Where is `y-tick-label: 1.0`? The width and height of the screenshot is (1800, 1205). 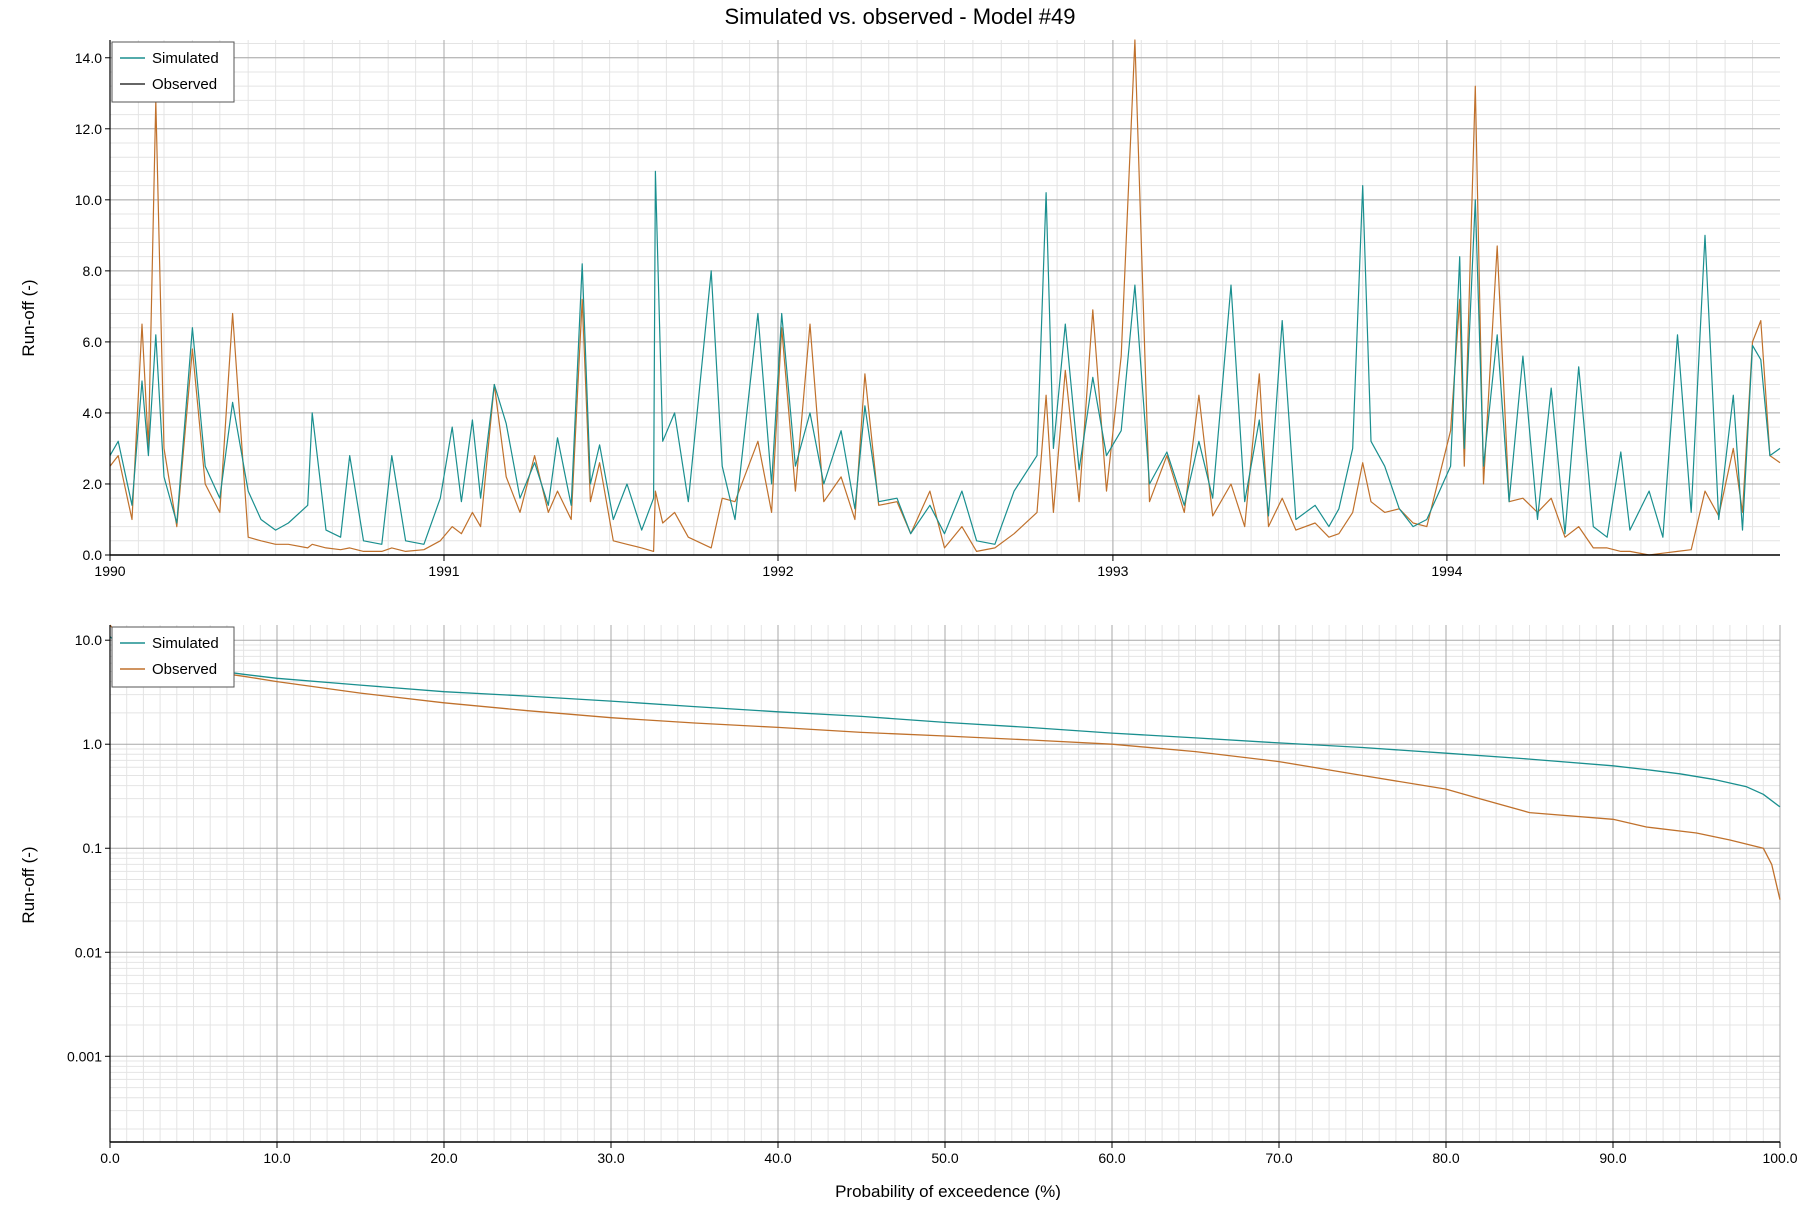
y-tick-label: 1.0 is located at coordinates (93, 744).